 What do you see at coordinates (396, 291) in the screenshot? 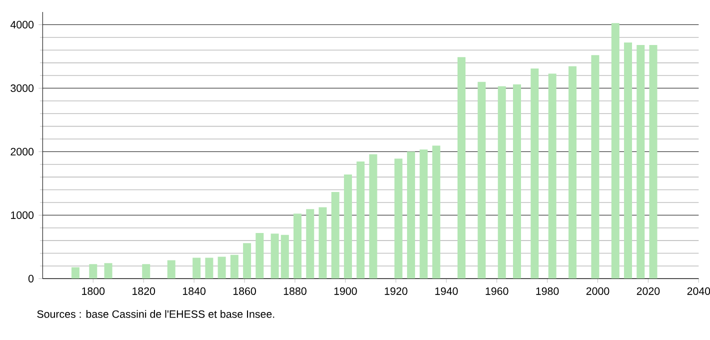
I see `x-tick-label: 1920` at bounding box center [396, 291].